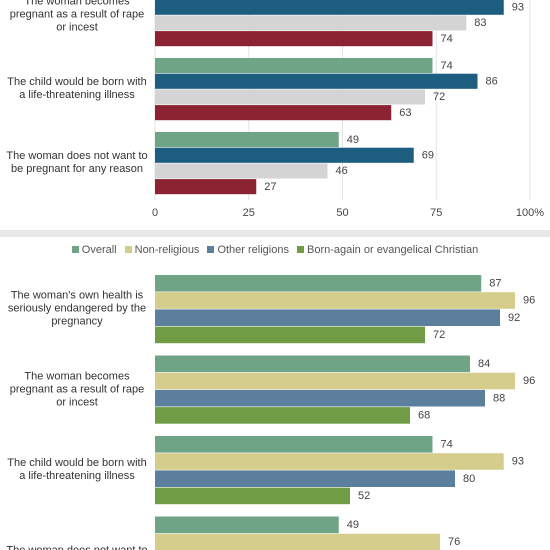 The image size is (550, 550). Describe the element at coordinates (342, 171) in the screenshot. I see `value-label: 46` at that location.